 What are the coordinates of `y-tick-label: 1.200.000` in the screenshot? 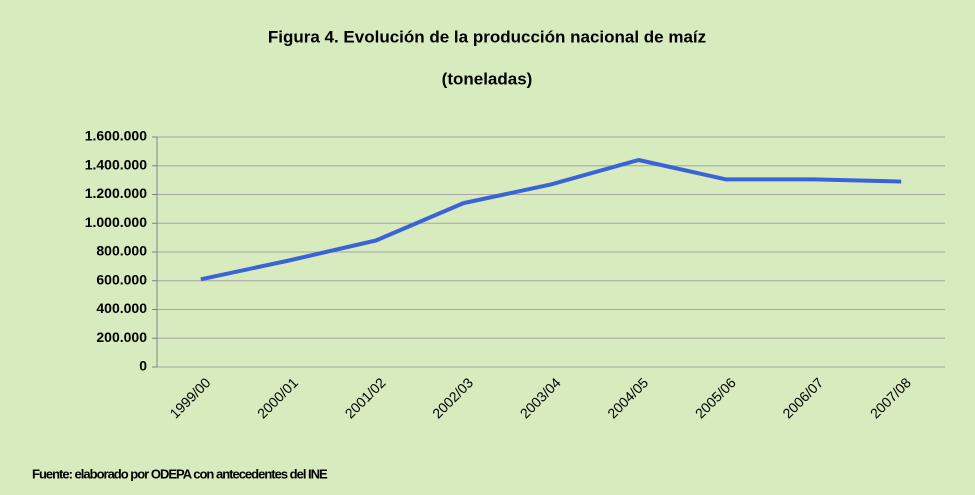 It's located at (116, 193).